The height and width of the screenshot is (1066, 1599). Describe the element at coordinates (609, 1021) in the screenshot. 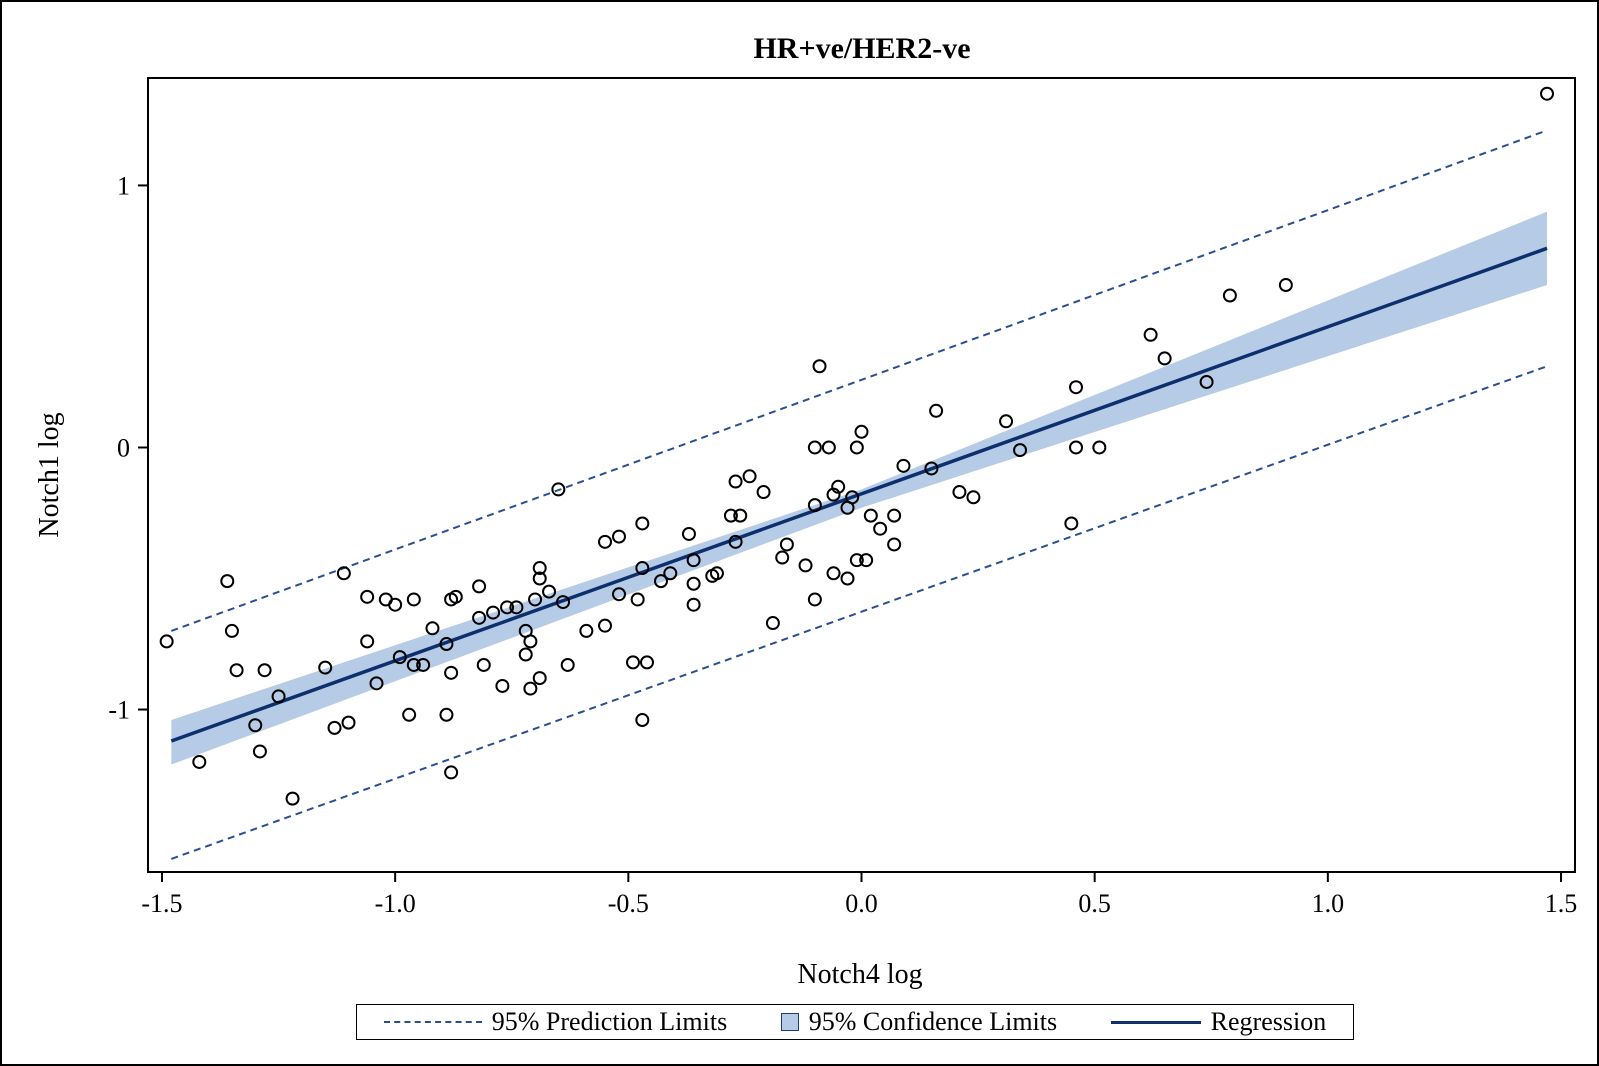

I see `legend-label-prediction: 95% Prediction Limits` at that location.